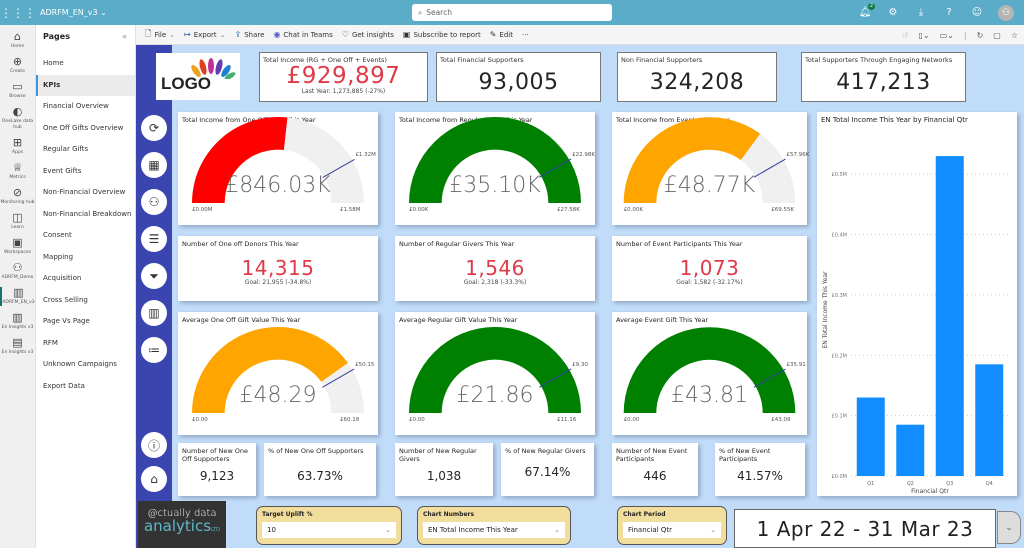 Image resolution: width=1024 pixels, height=548 pixels. What do you see at coordinates (893, 12) in the screenshot?
I see `settings-icon: ⚙` at bounding box center [893, 12].